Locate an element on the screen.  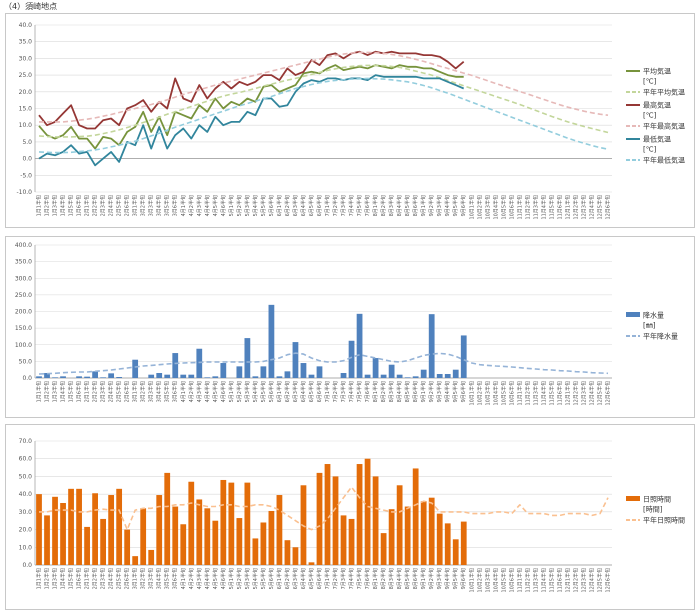
x-tick-label: 6月4半旬 is located at coordinates (303, 205).